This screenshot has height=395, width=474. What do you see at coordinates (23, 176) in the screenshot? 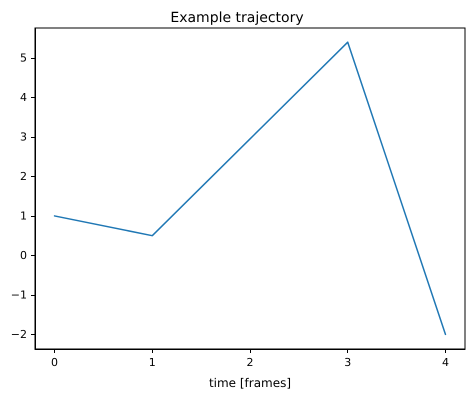
I see `y-tick-label: 2` at bounding box center [23, 176].